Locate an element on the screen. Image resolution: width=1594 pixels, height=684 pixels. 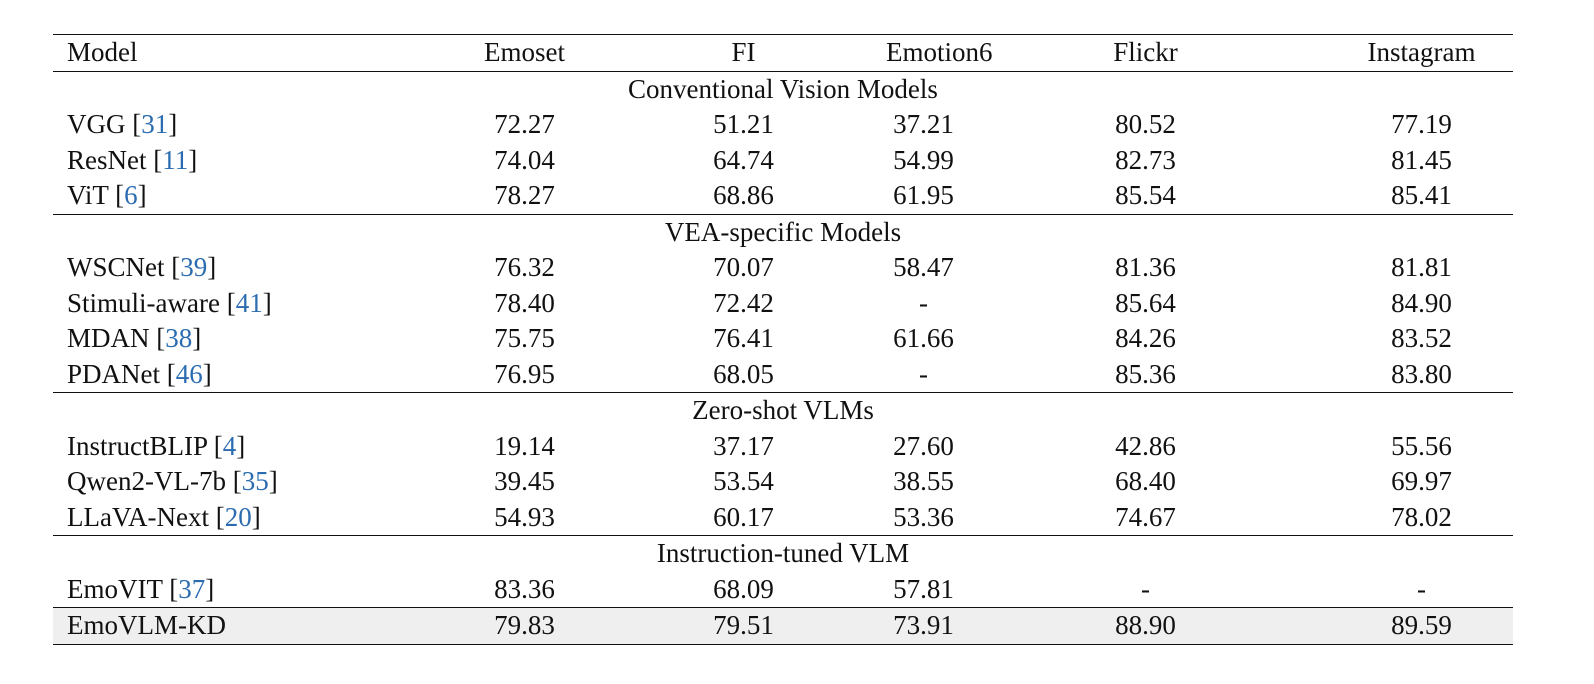
section-title: Instruction-tuned VLM is located at coordinates (783, 553).